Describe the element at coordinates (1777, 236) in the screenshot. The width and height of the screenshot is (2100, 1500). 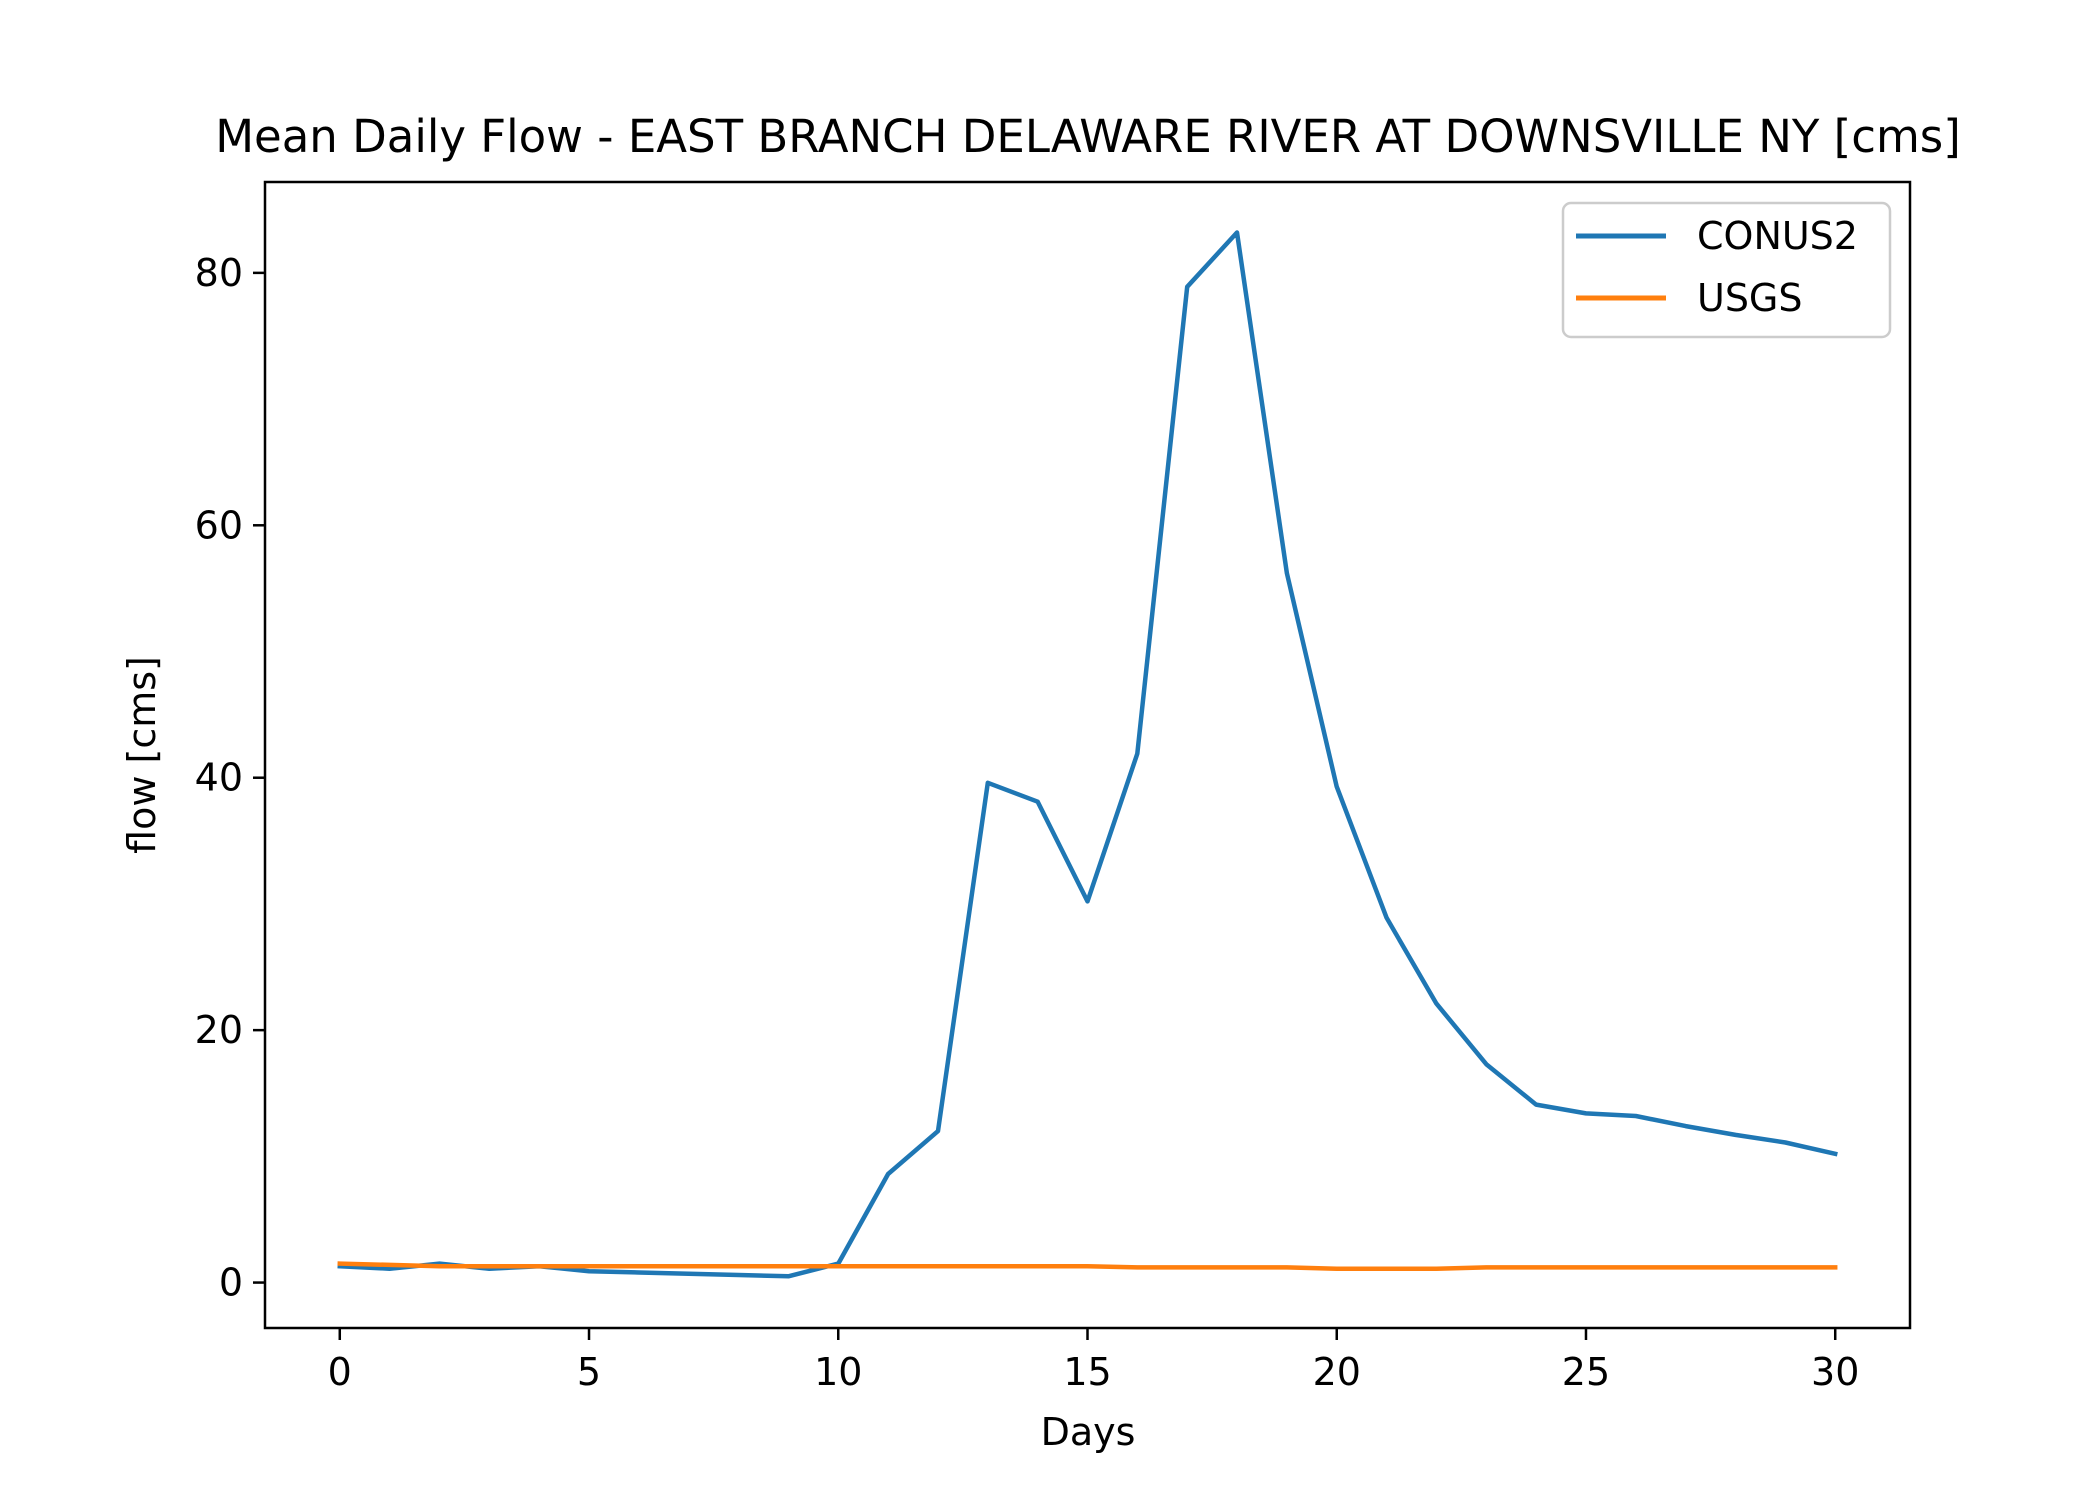
I see `legend-label-conus2: CONUS2` at that location.